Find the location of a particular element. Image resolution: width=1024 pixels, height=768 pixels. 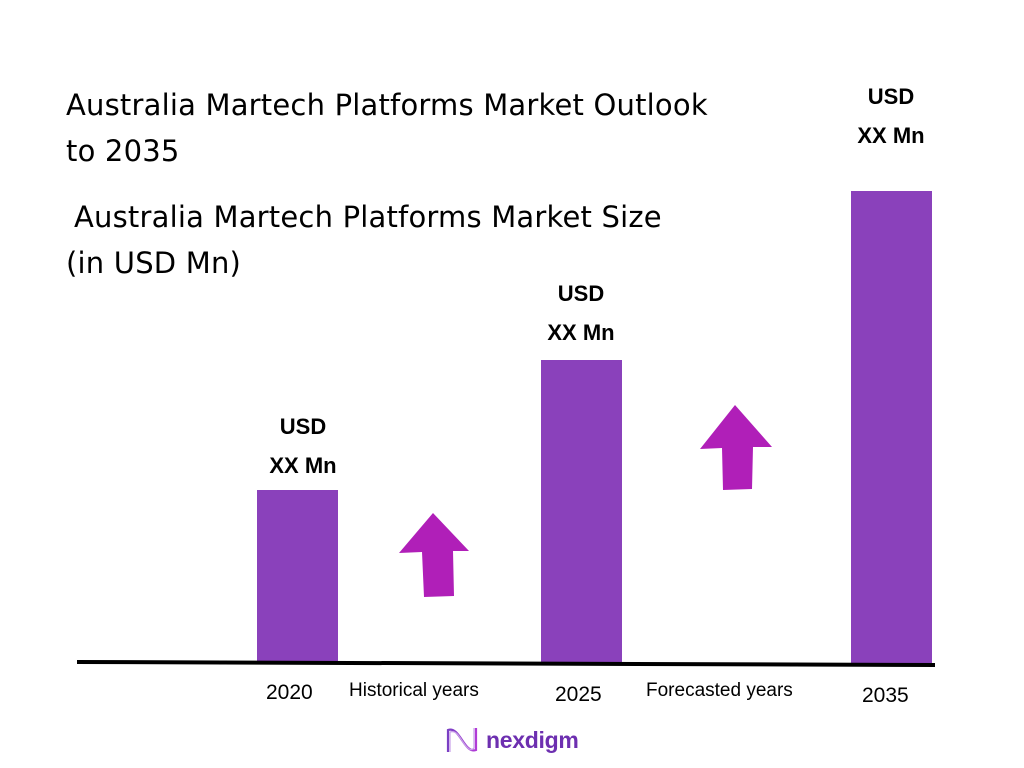

bar-2035 is located at coordinates (891, 427).